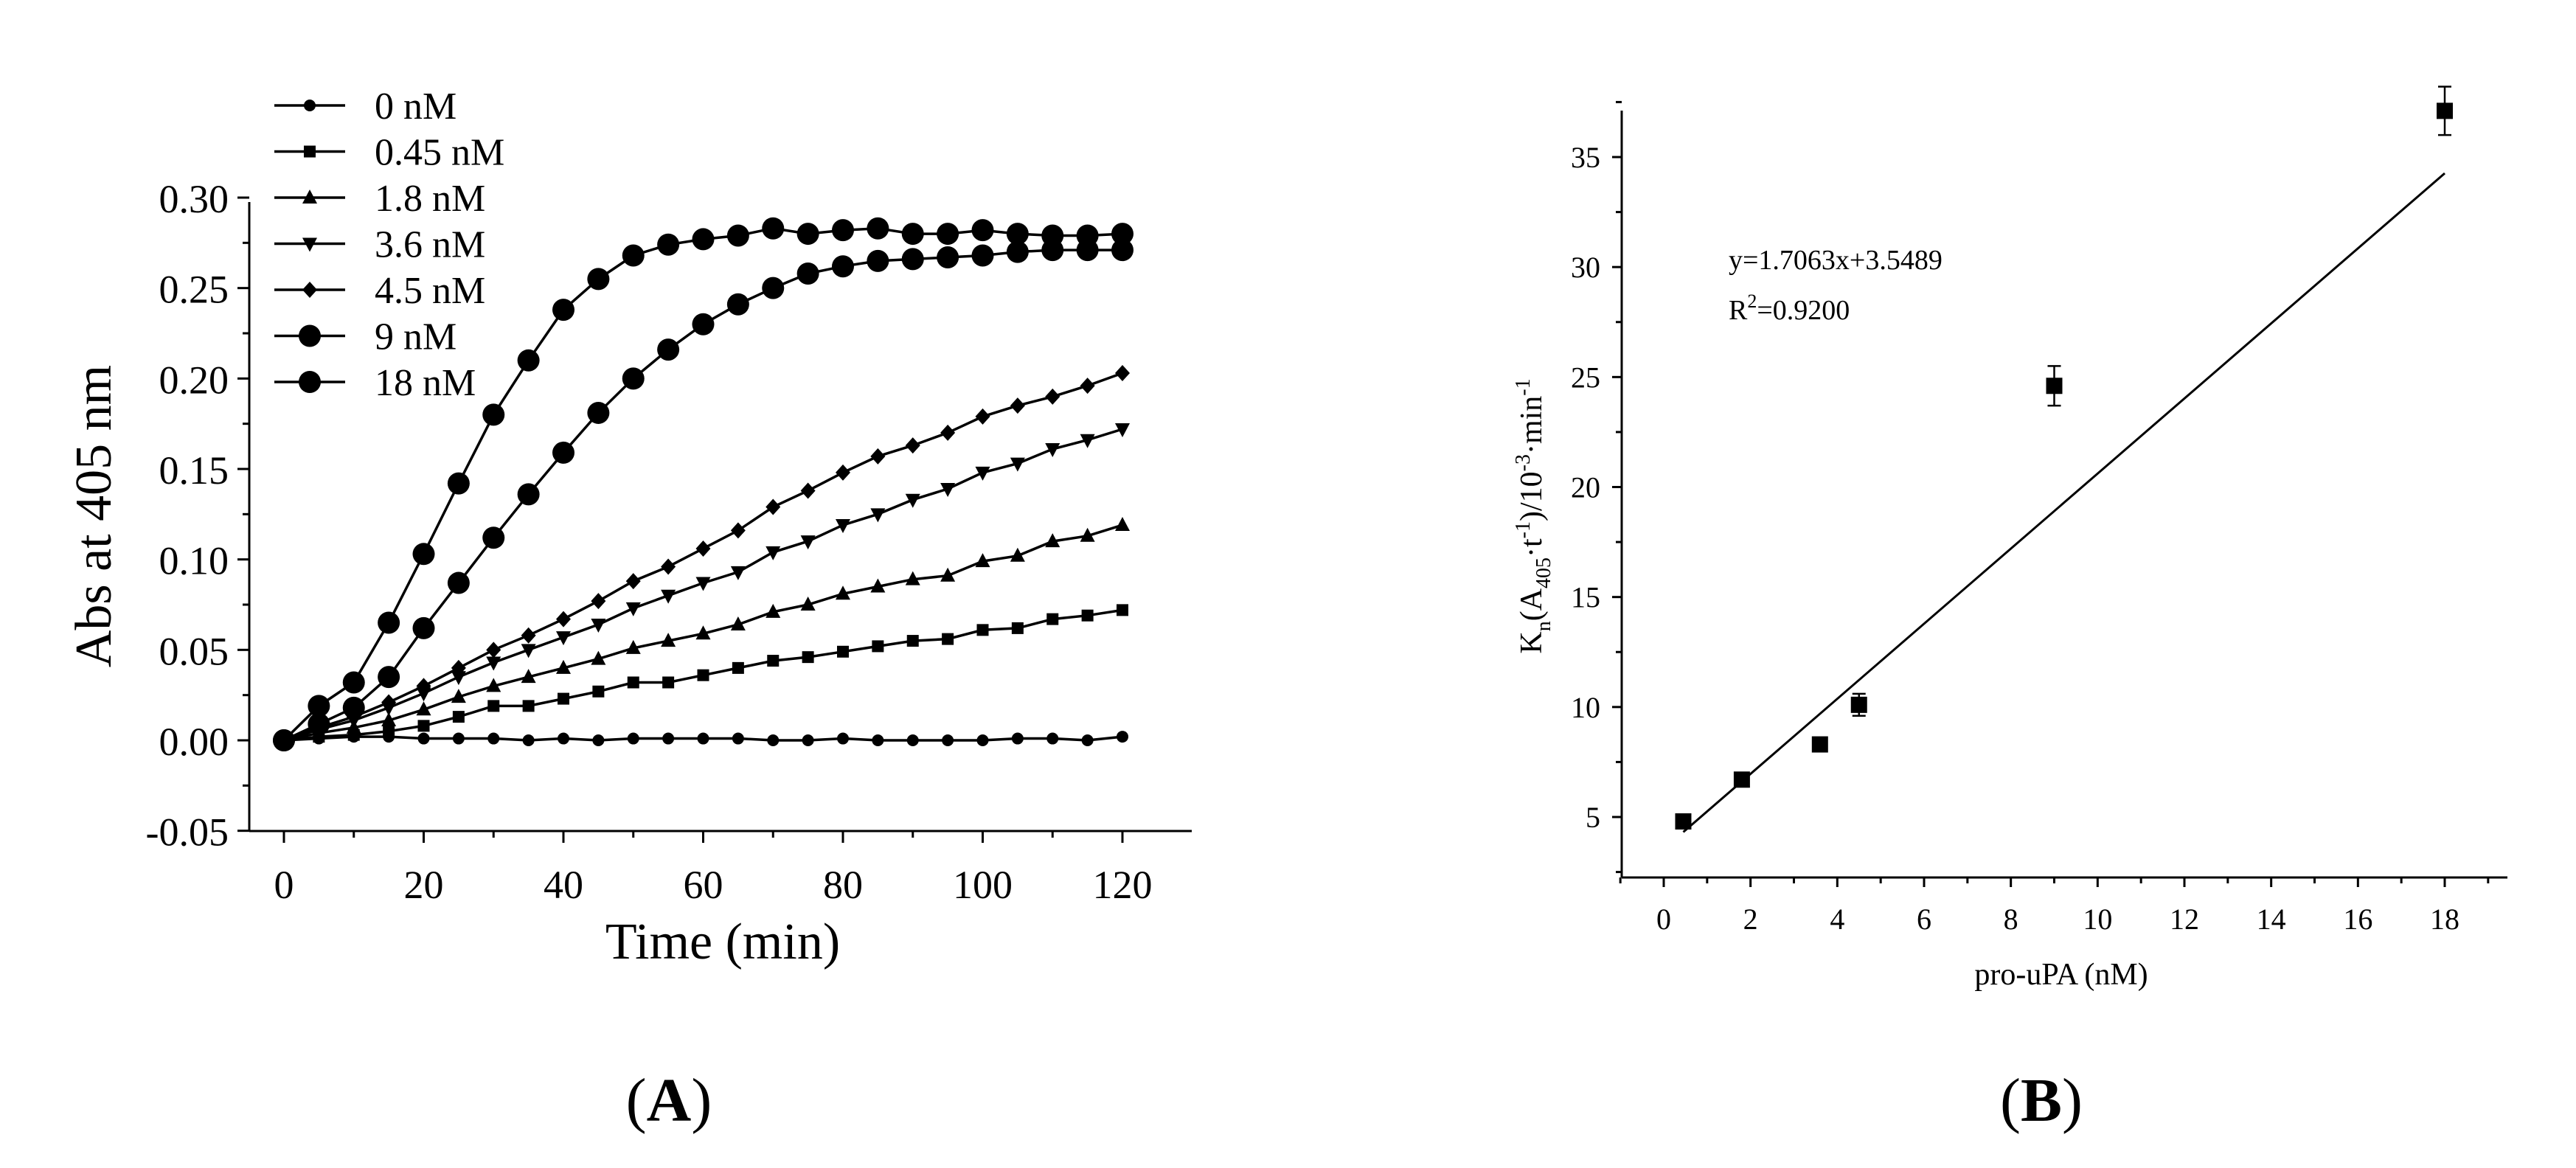  What do you see at coordinates (194, 199) in the screenshot?
I see `panel-a-y-tick-label: 0.30` at bounding box center [194, 199].